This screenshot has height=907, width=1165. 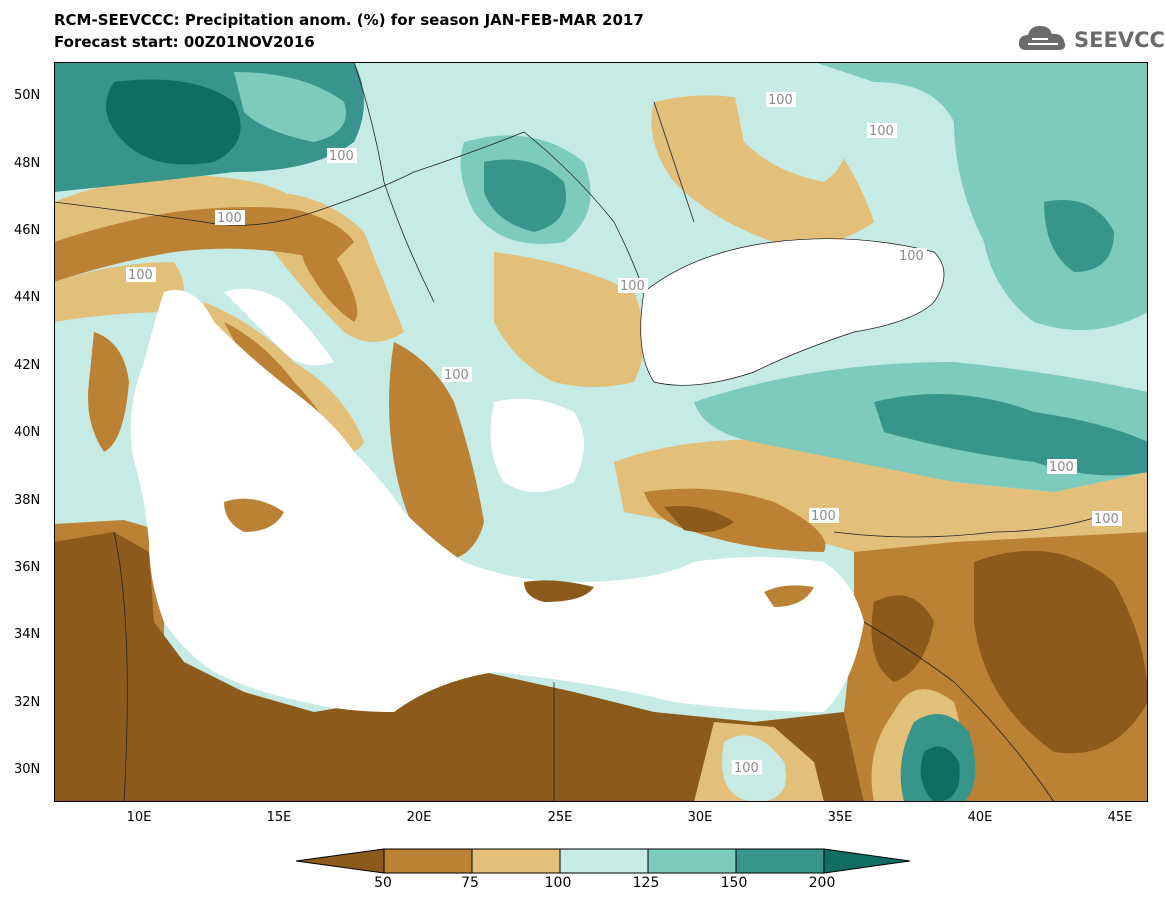 What do you see at coordinates (139, 817) in the screenshot?
I see `lon-label: 10E` at bounding box center [139, 817].